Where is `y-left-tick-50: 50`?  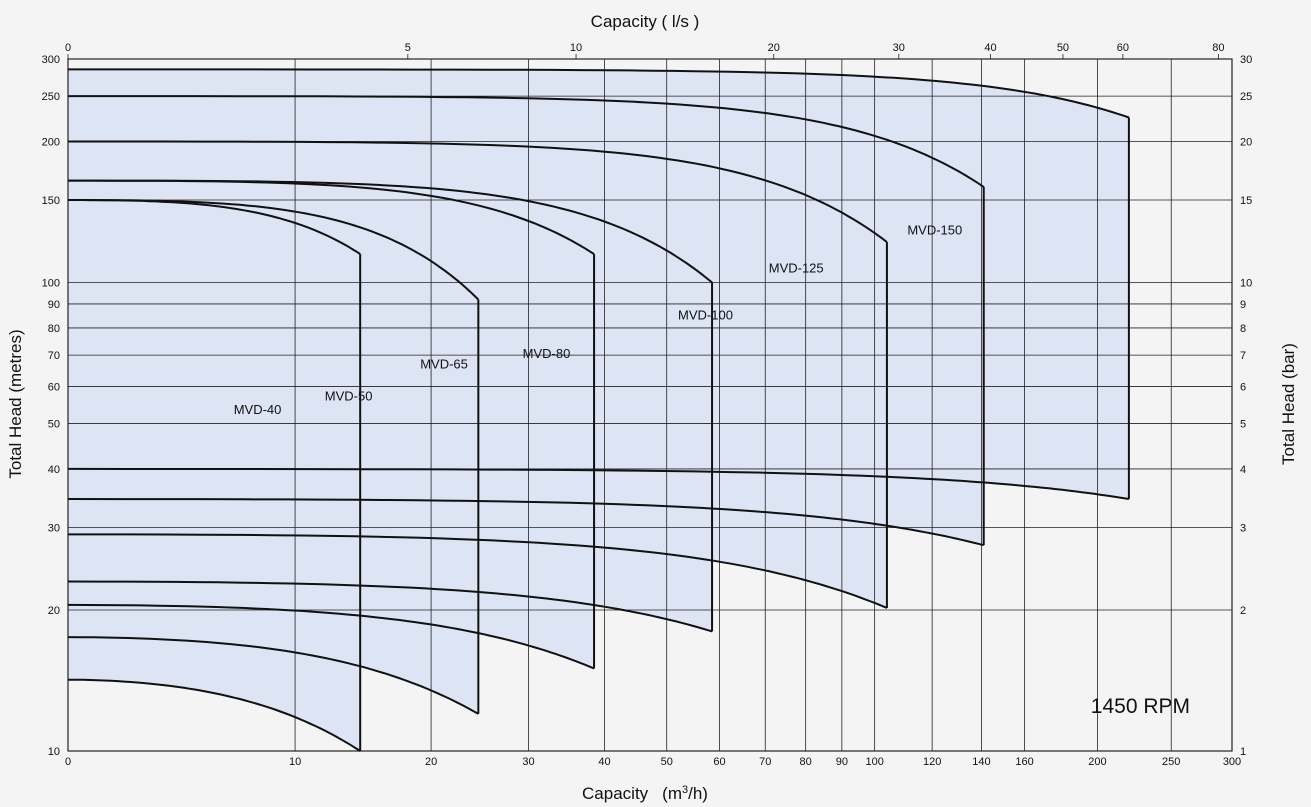
y-left-tick-50: 50 is located at coordinates (54, 425).